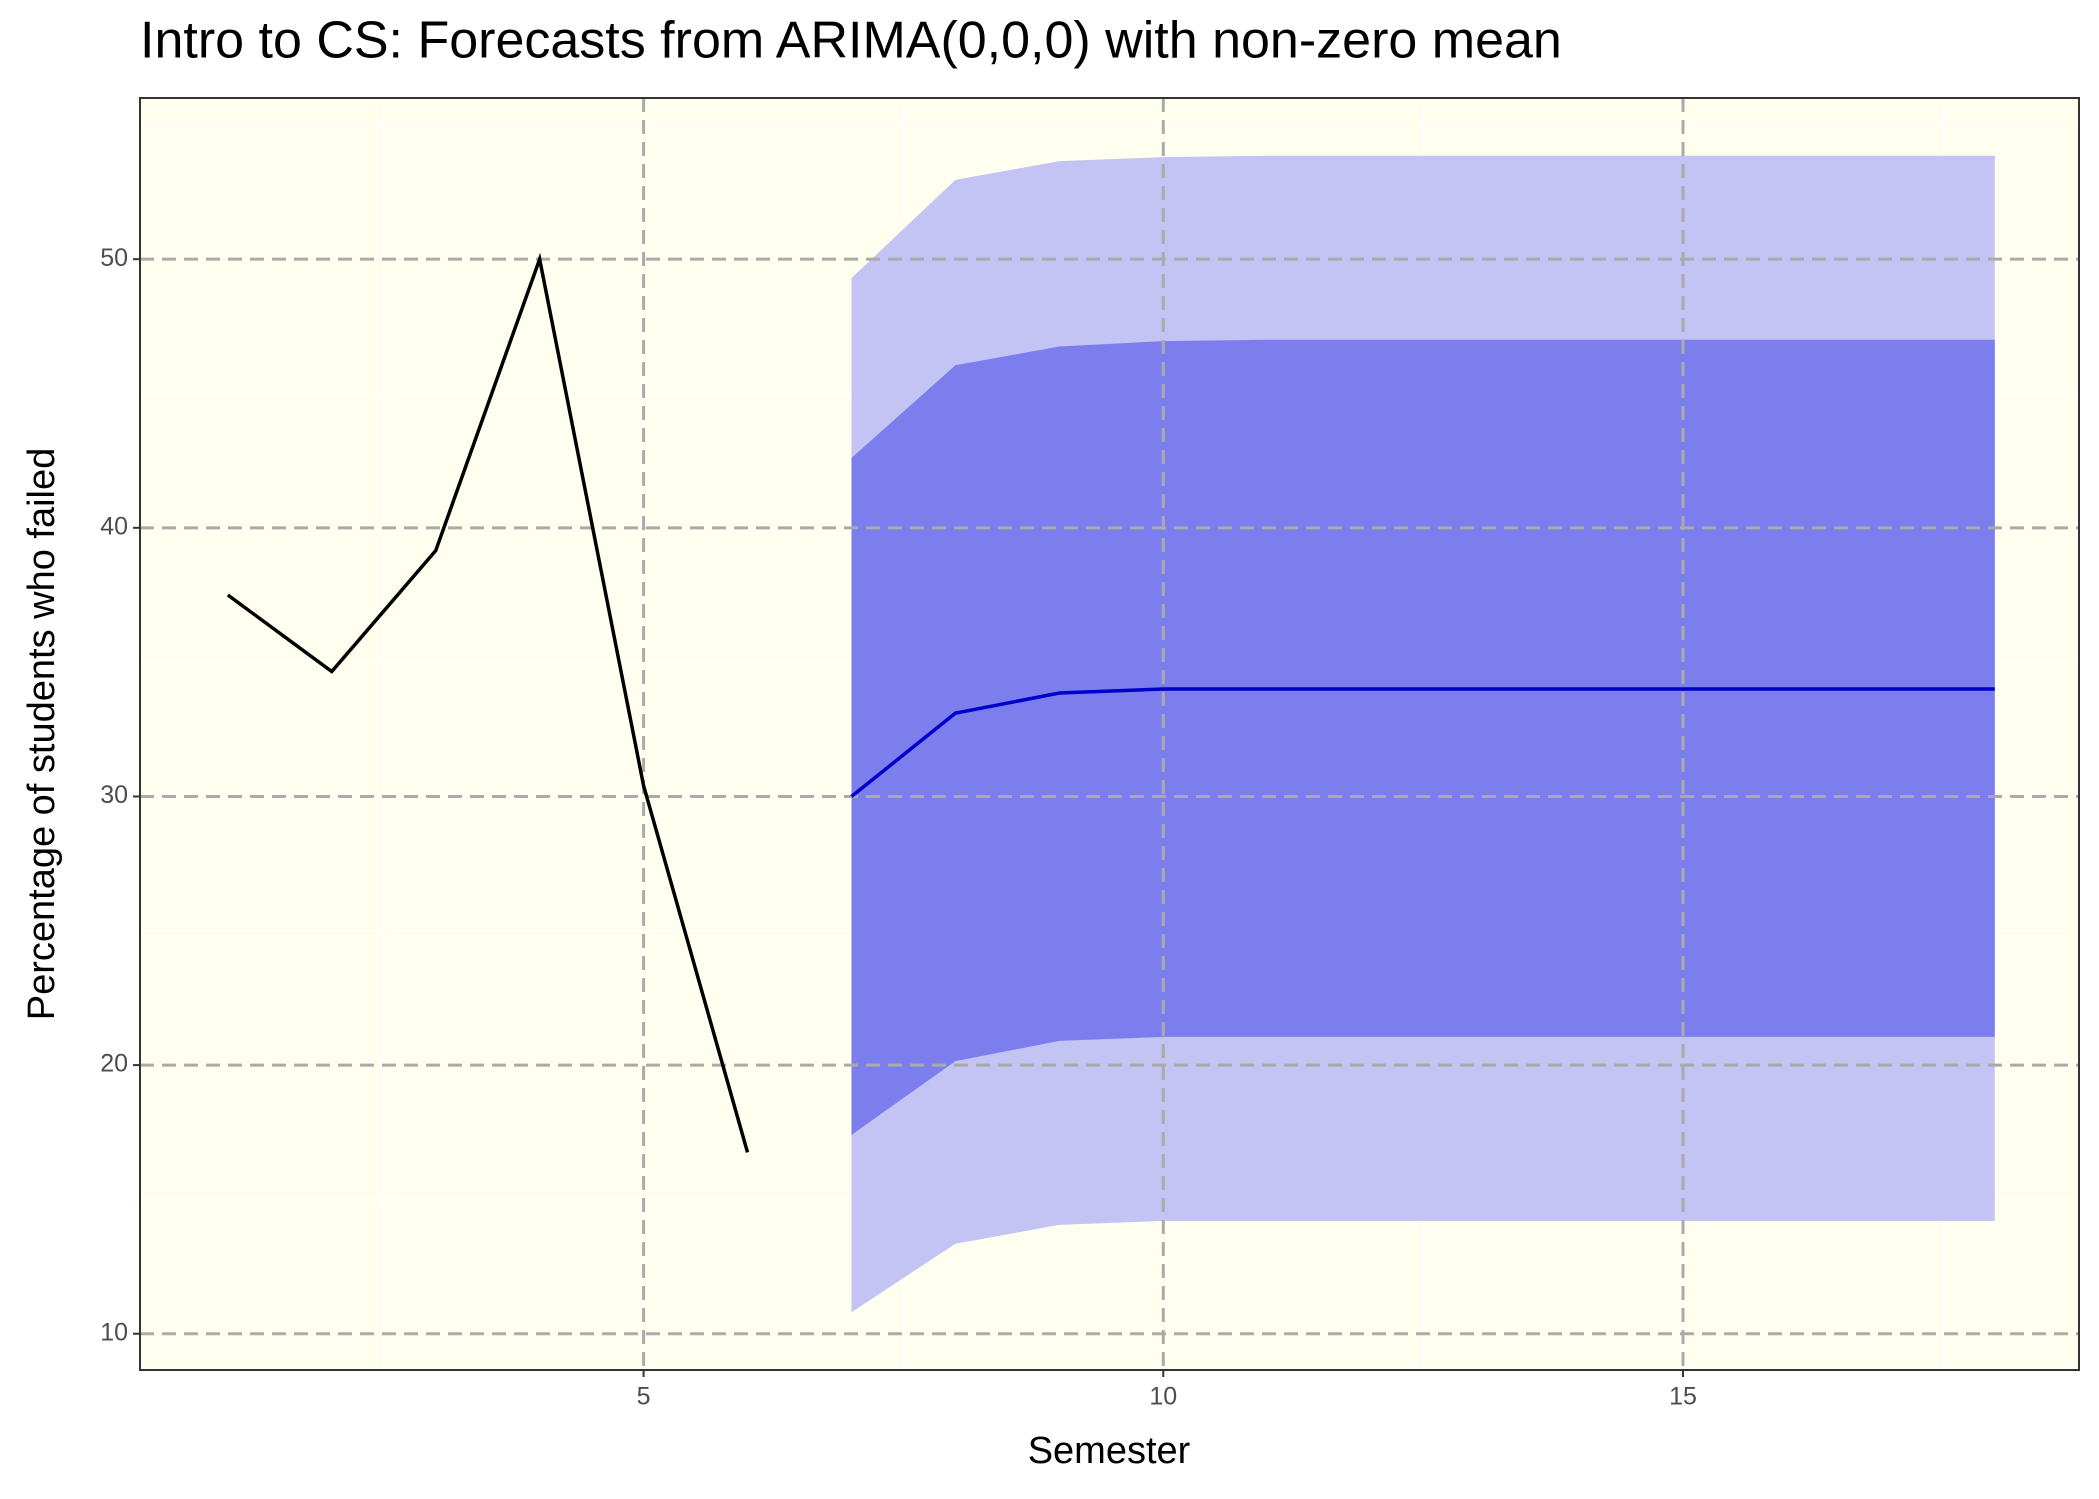 Image resolution: width=2099 pixels, height=1499 pixels. Describe the element at coordinates (1422, 742) in the screenshot. I see `forecast-line` at that location.